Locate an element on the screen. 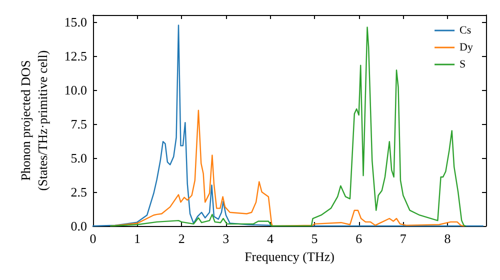 The width and height of the screenshot is (500, 280). legend-label: S is located at coordinates (463, 64).